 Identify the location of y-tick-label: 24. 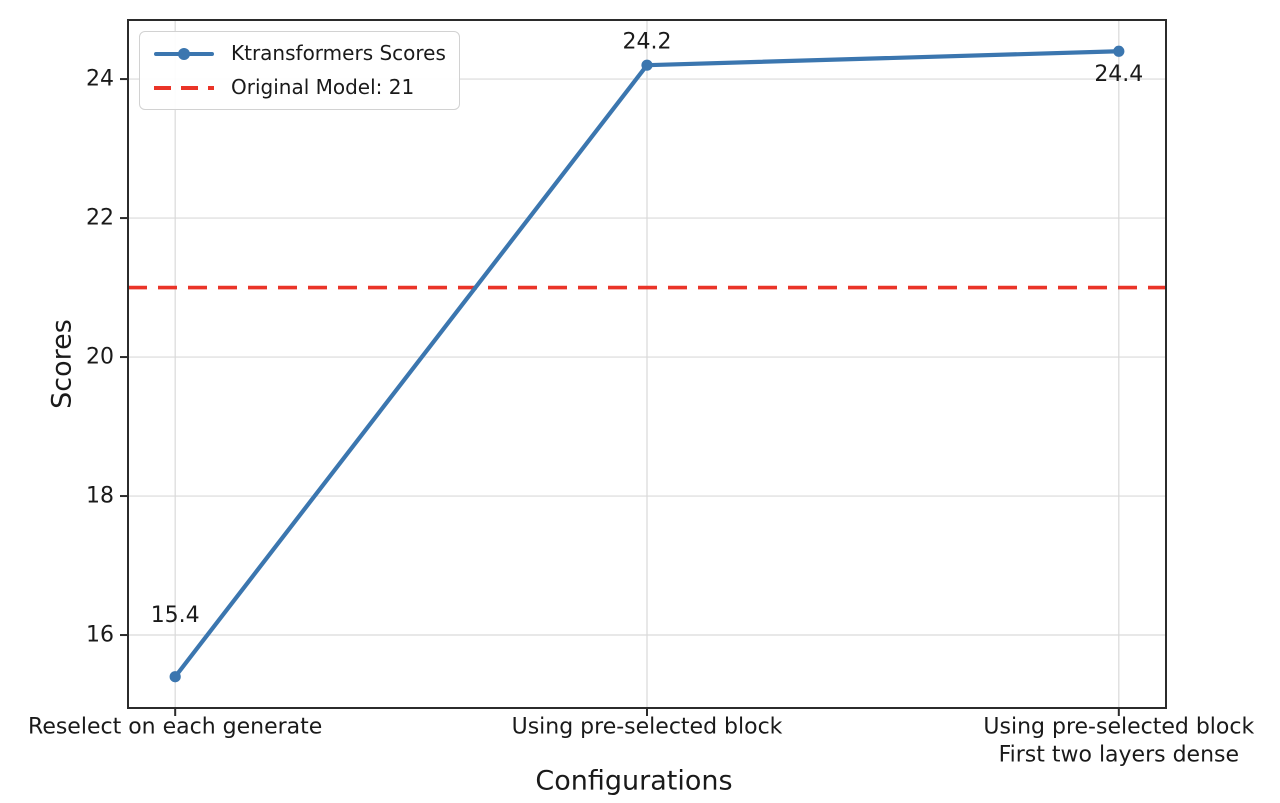
(100, 79).